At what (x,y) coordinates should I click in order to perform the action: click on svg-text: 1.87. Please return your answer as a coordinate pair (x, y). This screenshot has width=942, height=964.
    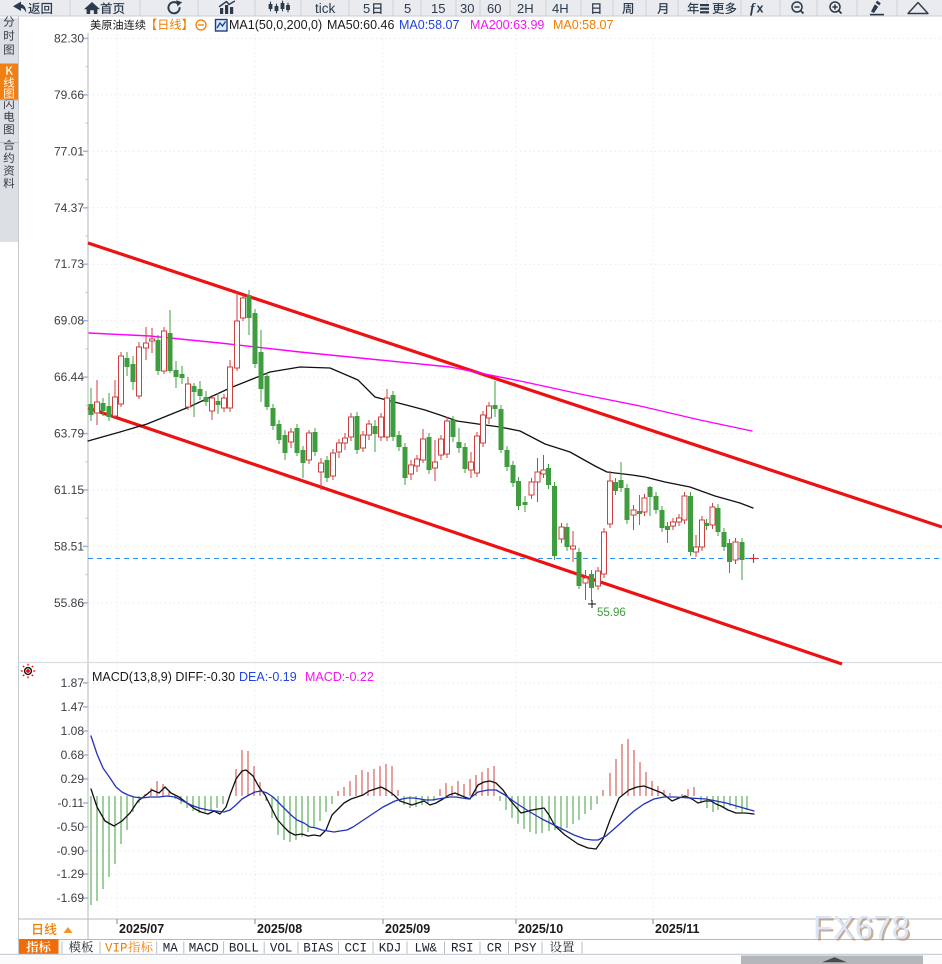
    Looking at the image, I should click on (73, 683).